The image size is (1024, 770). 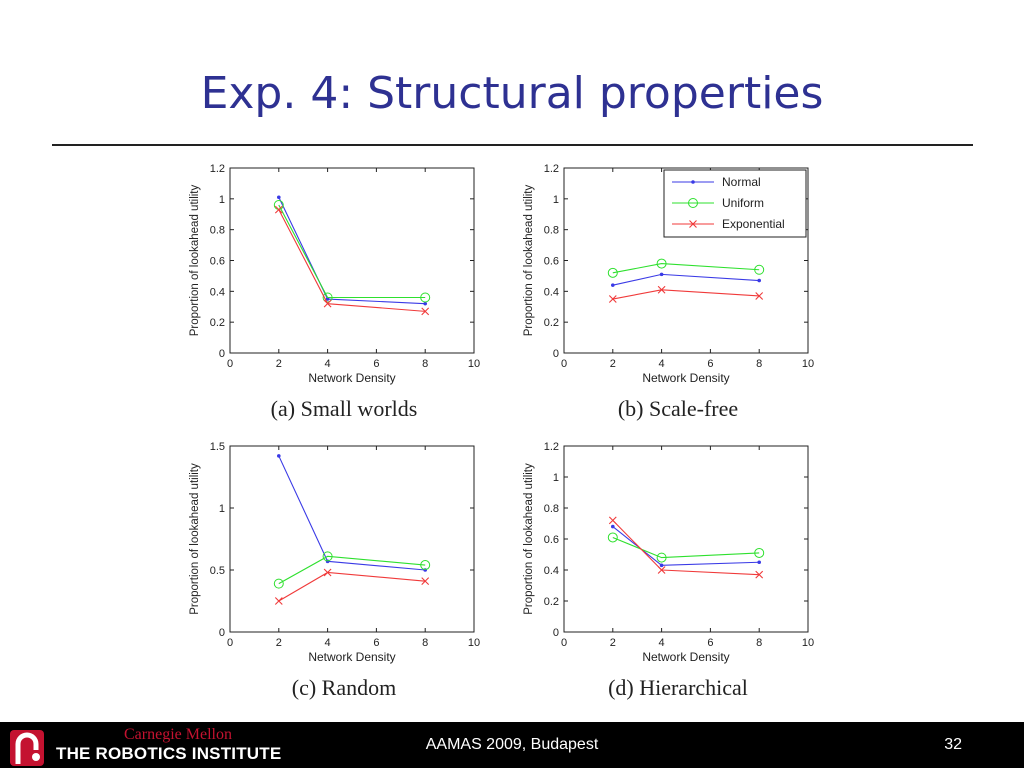 What do you see at coordinates (678, 687) in the screenshot?
I see `caption-hierarchical: (d) Hierarchical` at bounding box center [678, 687].